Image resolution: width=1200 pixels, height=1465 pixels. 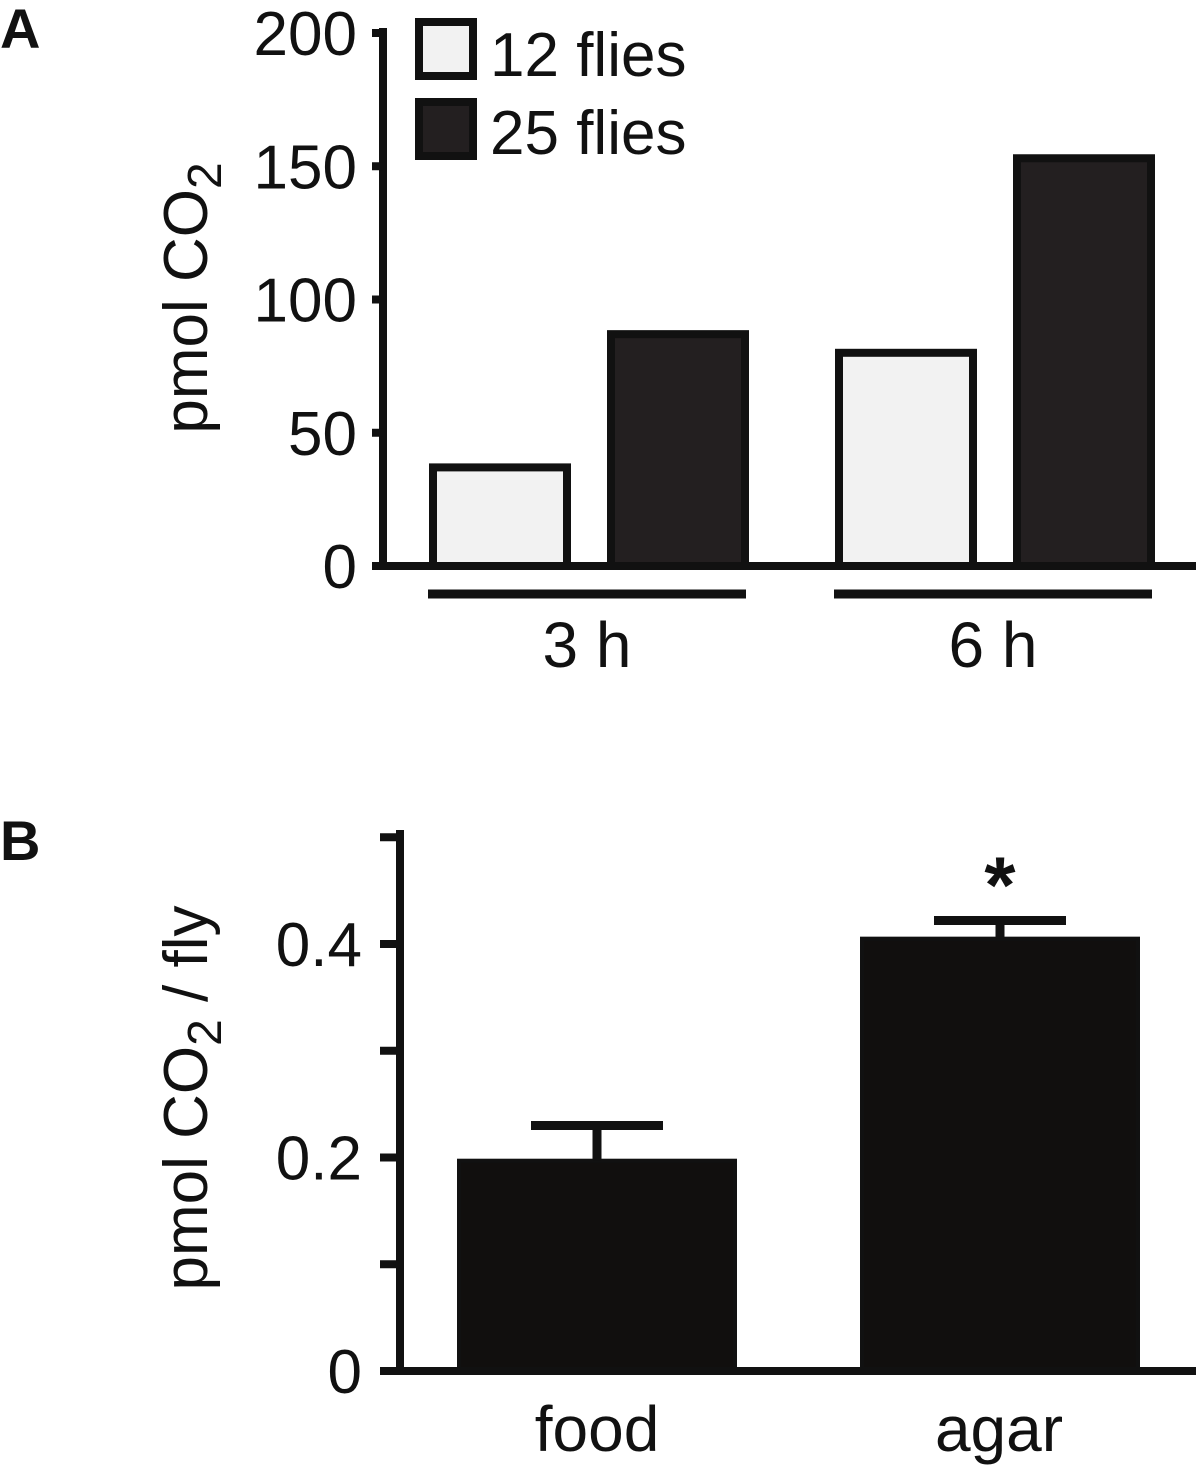 I want to click on panel-a-y-ticks: 0 50 100 150 200, so click(x=318, y=301).